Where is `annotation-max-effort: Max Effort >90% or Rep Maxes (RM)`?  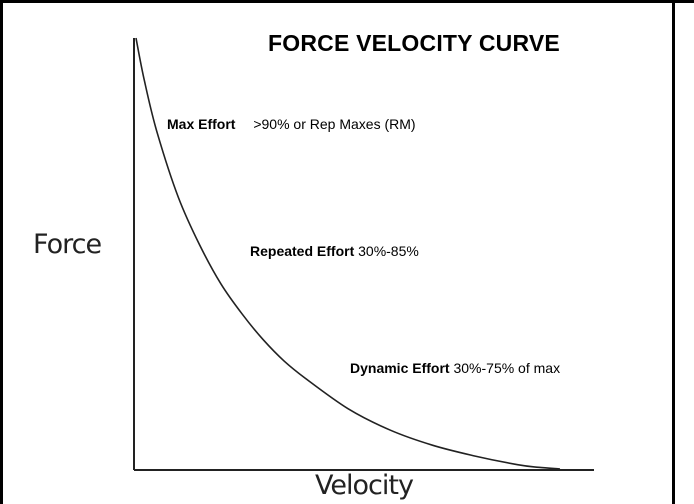 annotation-max-effort: Max Effort >90% or Rep Maxes (RM) is located at coordinates (291, 124).